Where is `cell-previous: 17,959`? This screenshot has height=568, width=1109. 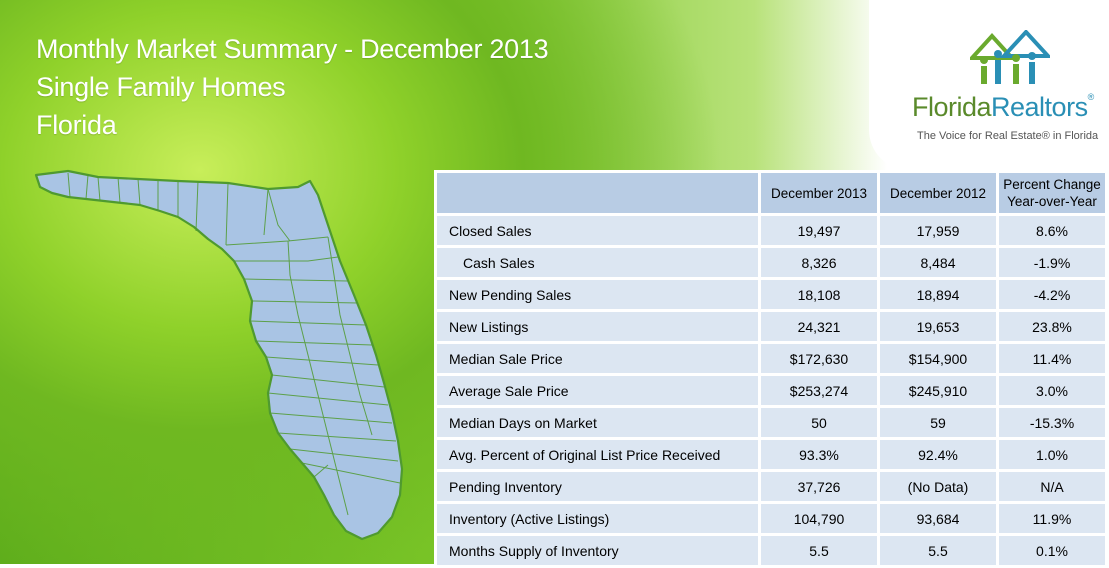 cell-previous: 17,959 is located at coordinates (938, 230).